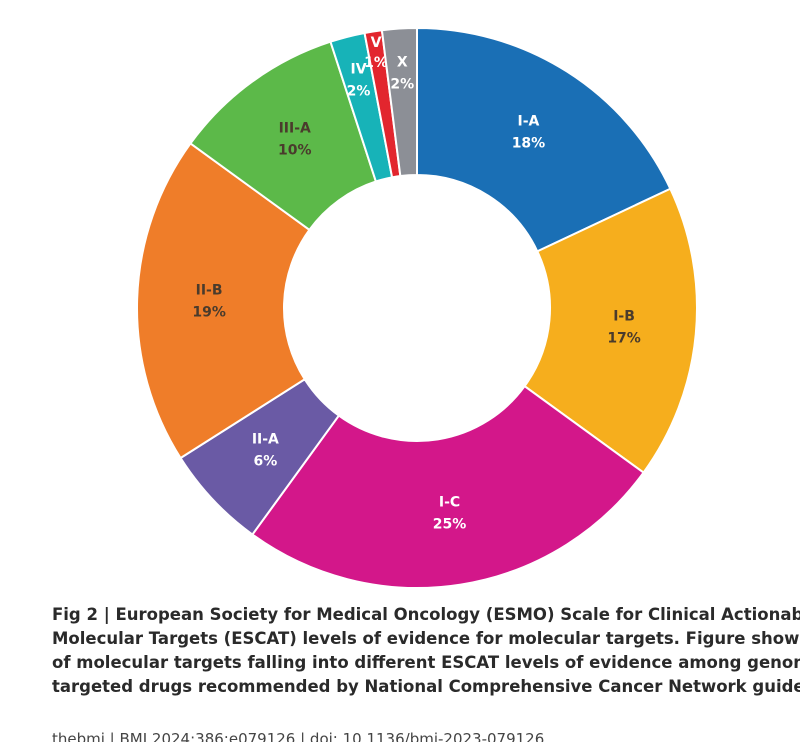  Describe the element at coordinates (209, 290) in the screenshot. I see `slice-label: II-B` at that location.